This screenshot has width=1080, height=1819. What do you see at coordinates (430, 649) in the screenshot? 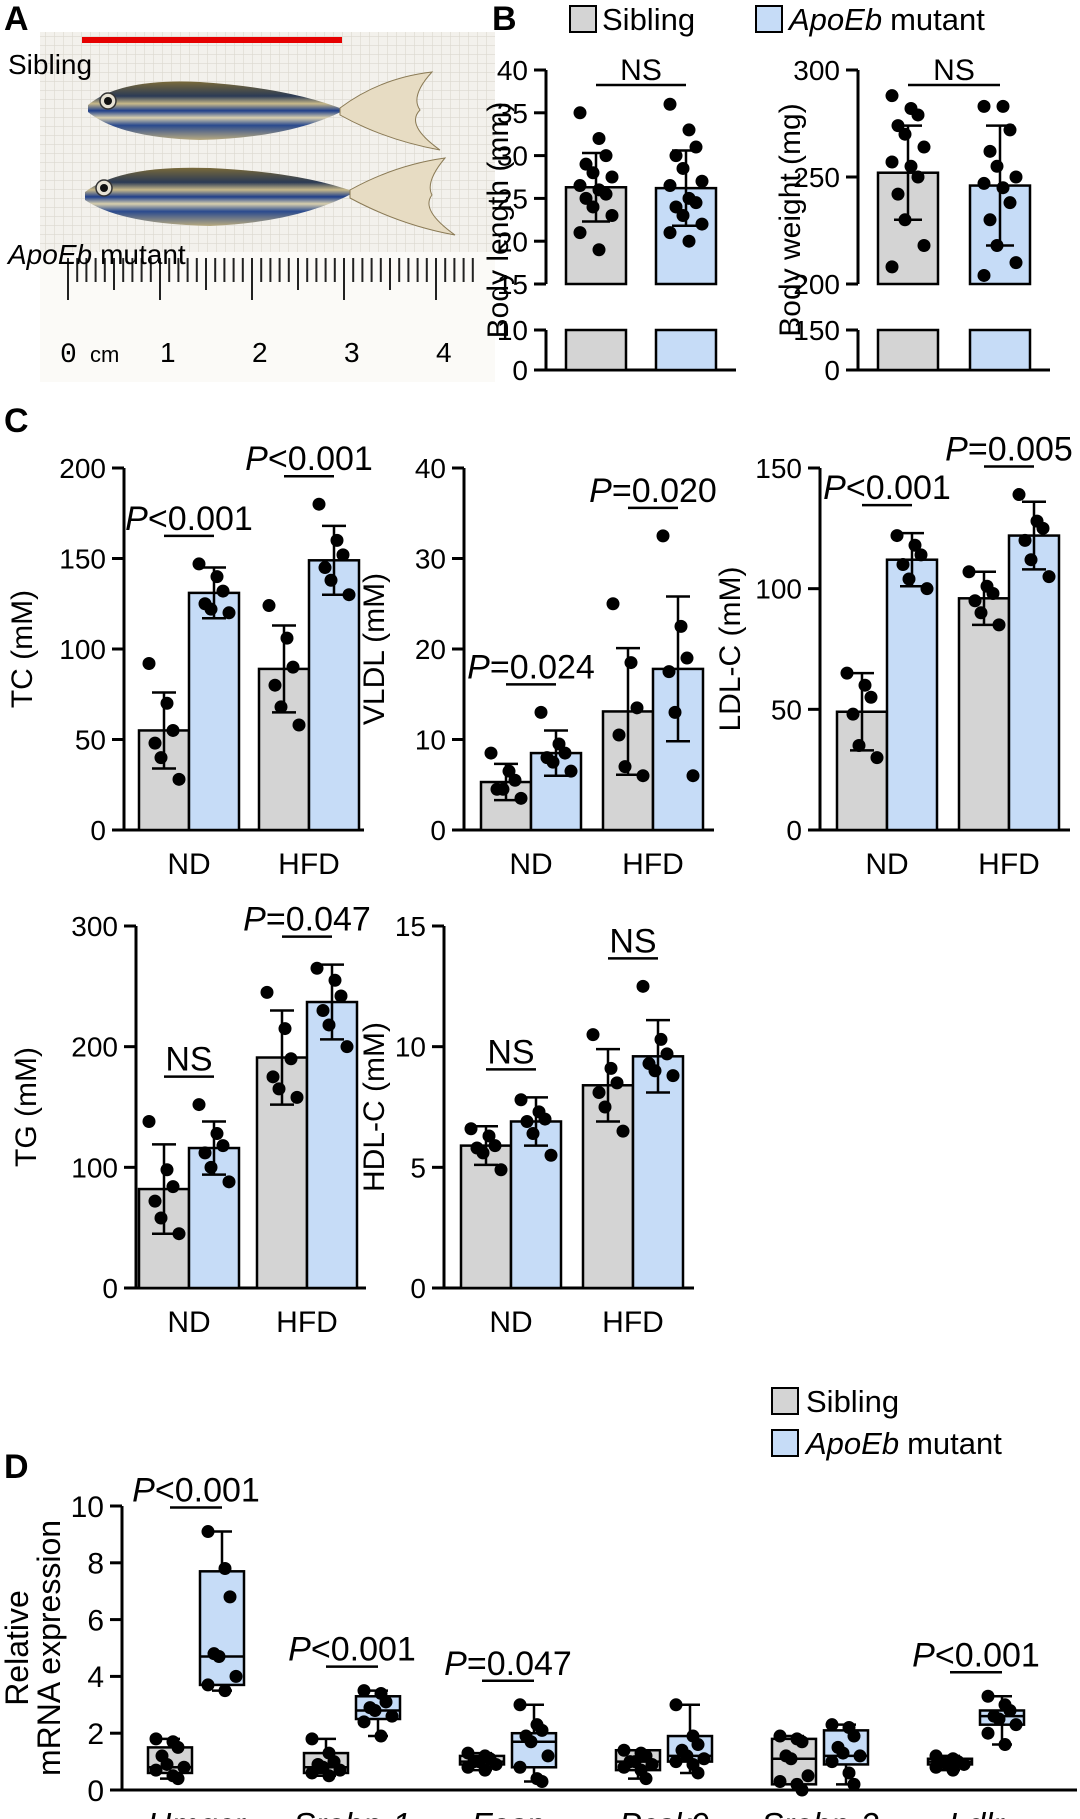
I see `y-axis-tick-label: 20` at bounding box center [430, 649].